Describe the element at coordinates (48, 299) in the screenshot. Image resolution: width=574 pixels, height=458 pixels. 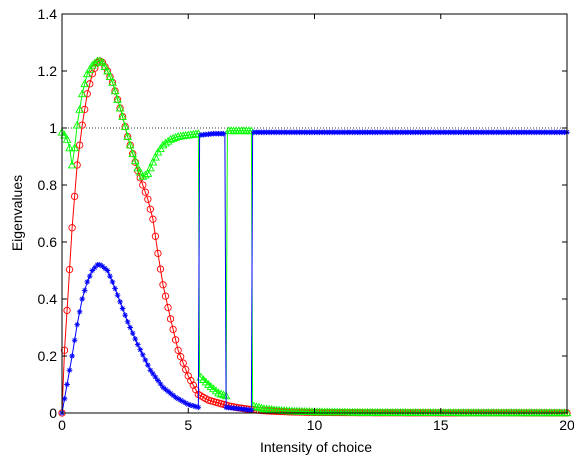
I see `y-tick-label: 0.4` at that location.